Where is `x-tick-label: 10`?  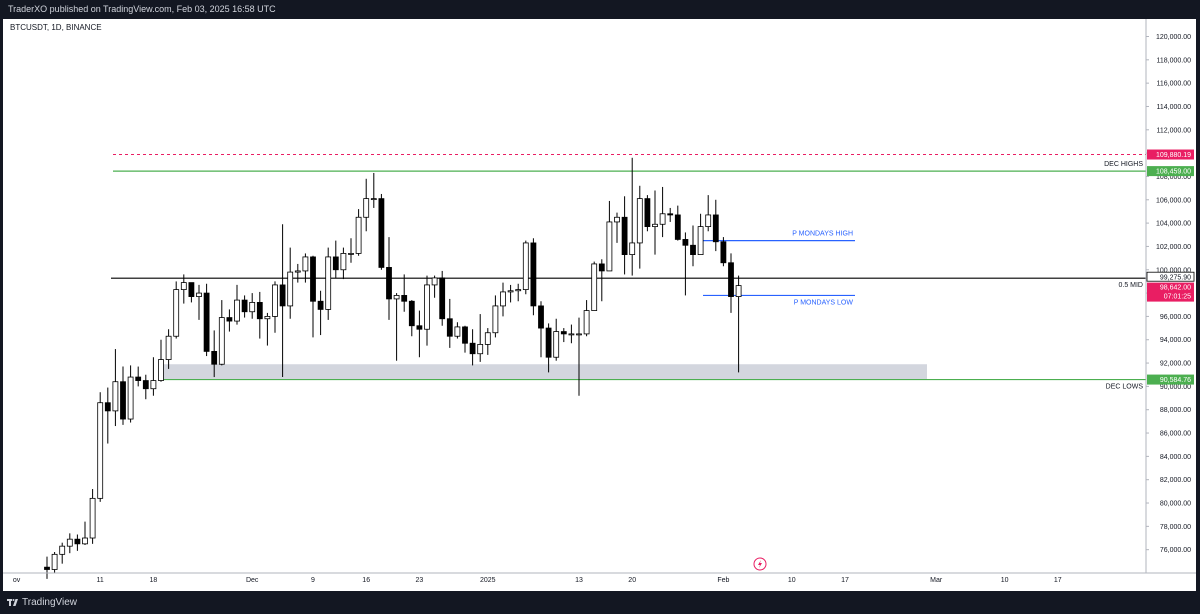
x-tick-label: 10 is located at coordinates (1005, 580).